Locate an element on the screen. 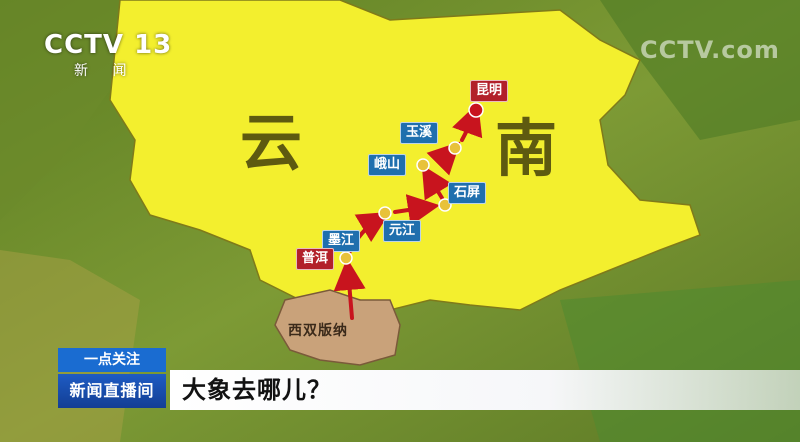 The width and height of the screenshot is (800, 442). region-name-yun: 云 is located at coordinates (271, 142).